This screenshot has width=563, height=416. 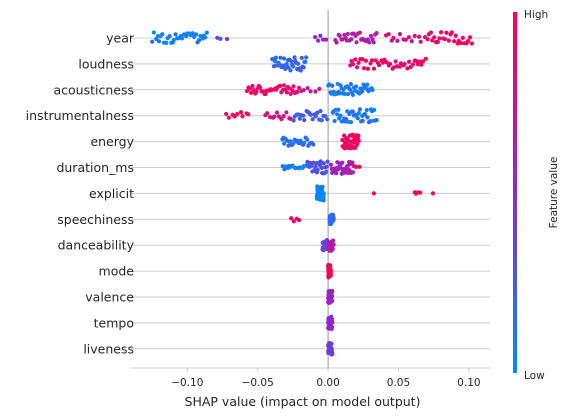 I want to click on x-tick-label: 0.05, so click(x=398, y=383).